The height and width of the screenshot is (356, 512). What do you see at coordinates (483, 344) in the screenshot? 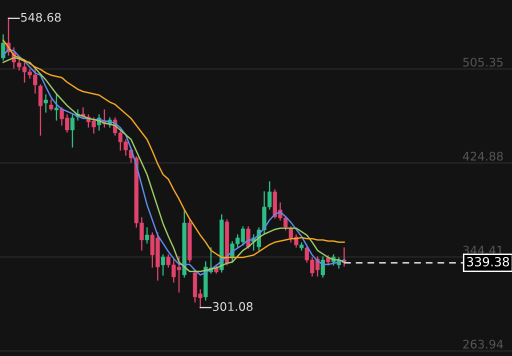
I see `y-tick-label: 263.94` at bounding box center [483, 344].